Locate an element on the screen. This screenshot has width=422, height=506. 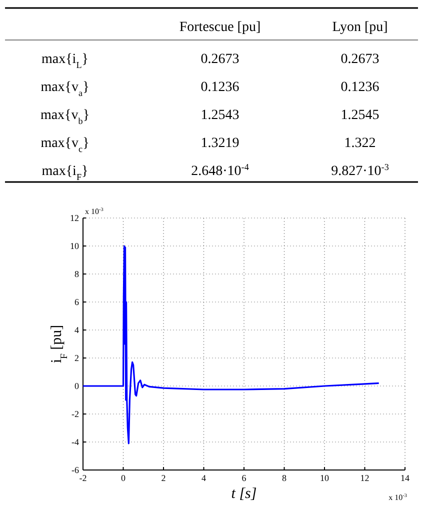
x-tick-label: 2 is located at coordinates (163, 478).